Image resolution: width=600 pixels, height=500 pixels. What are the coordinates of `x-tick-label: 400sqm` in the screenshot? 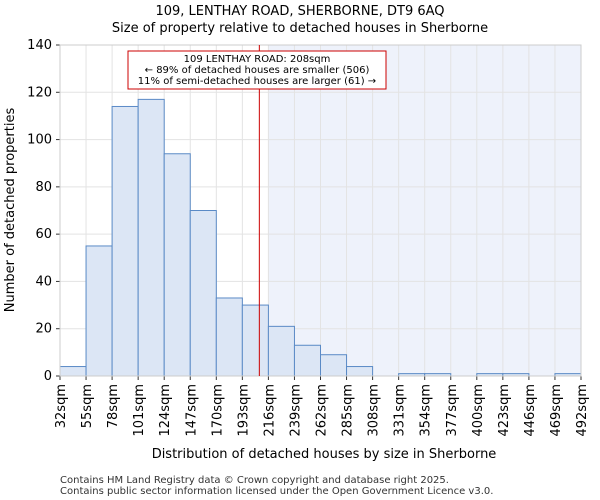 It's located at (478, 410).